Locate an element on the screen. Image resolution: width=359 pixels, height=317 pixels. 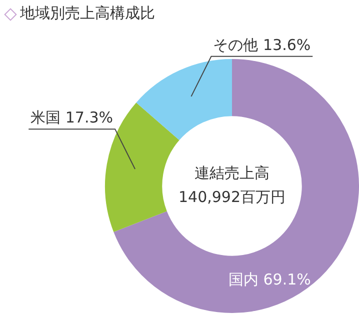
text: 140,992百万円 is located at coordinates (232, 197).